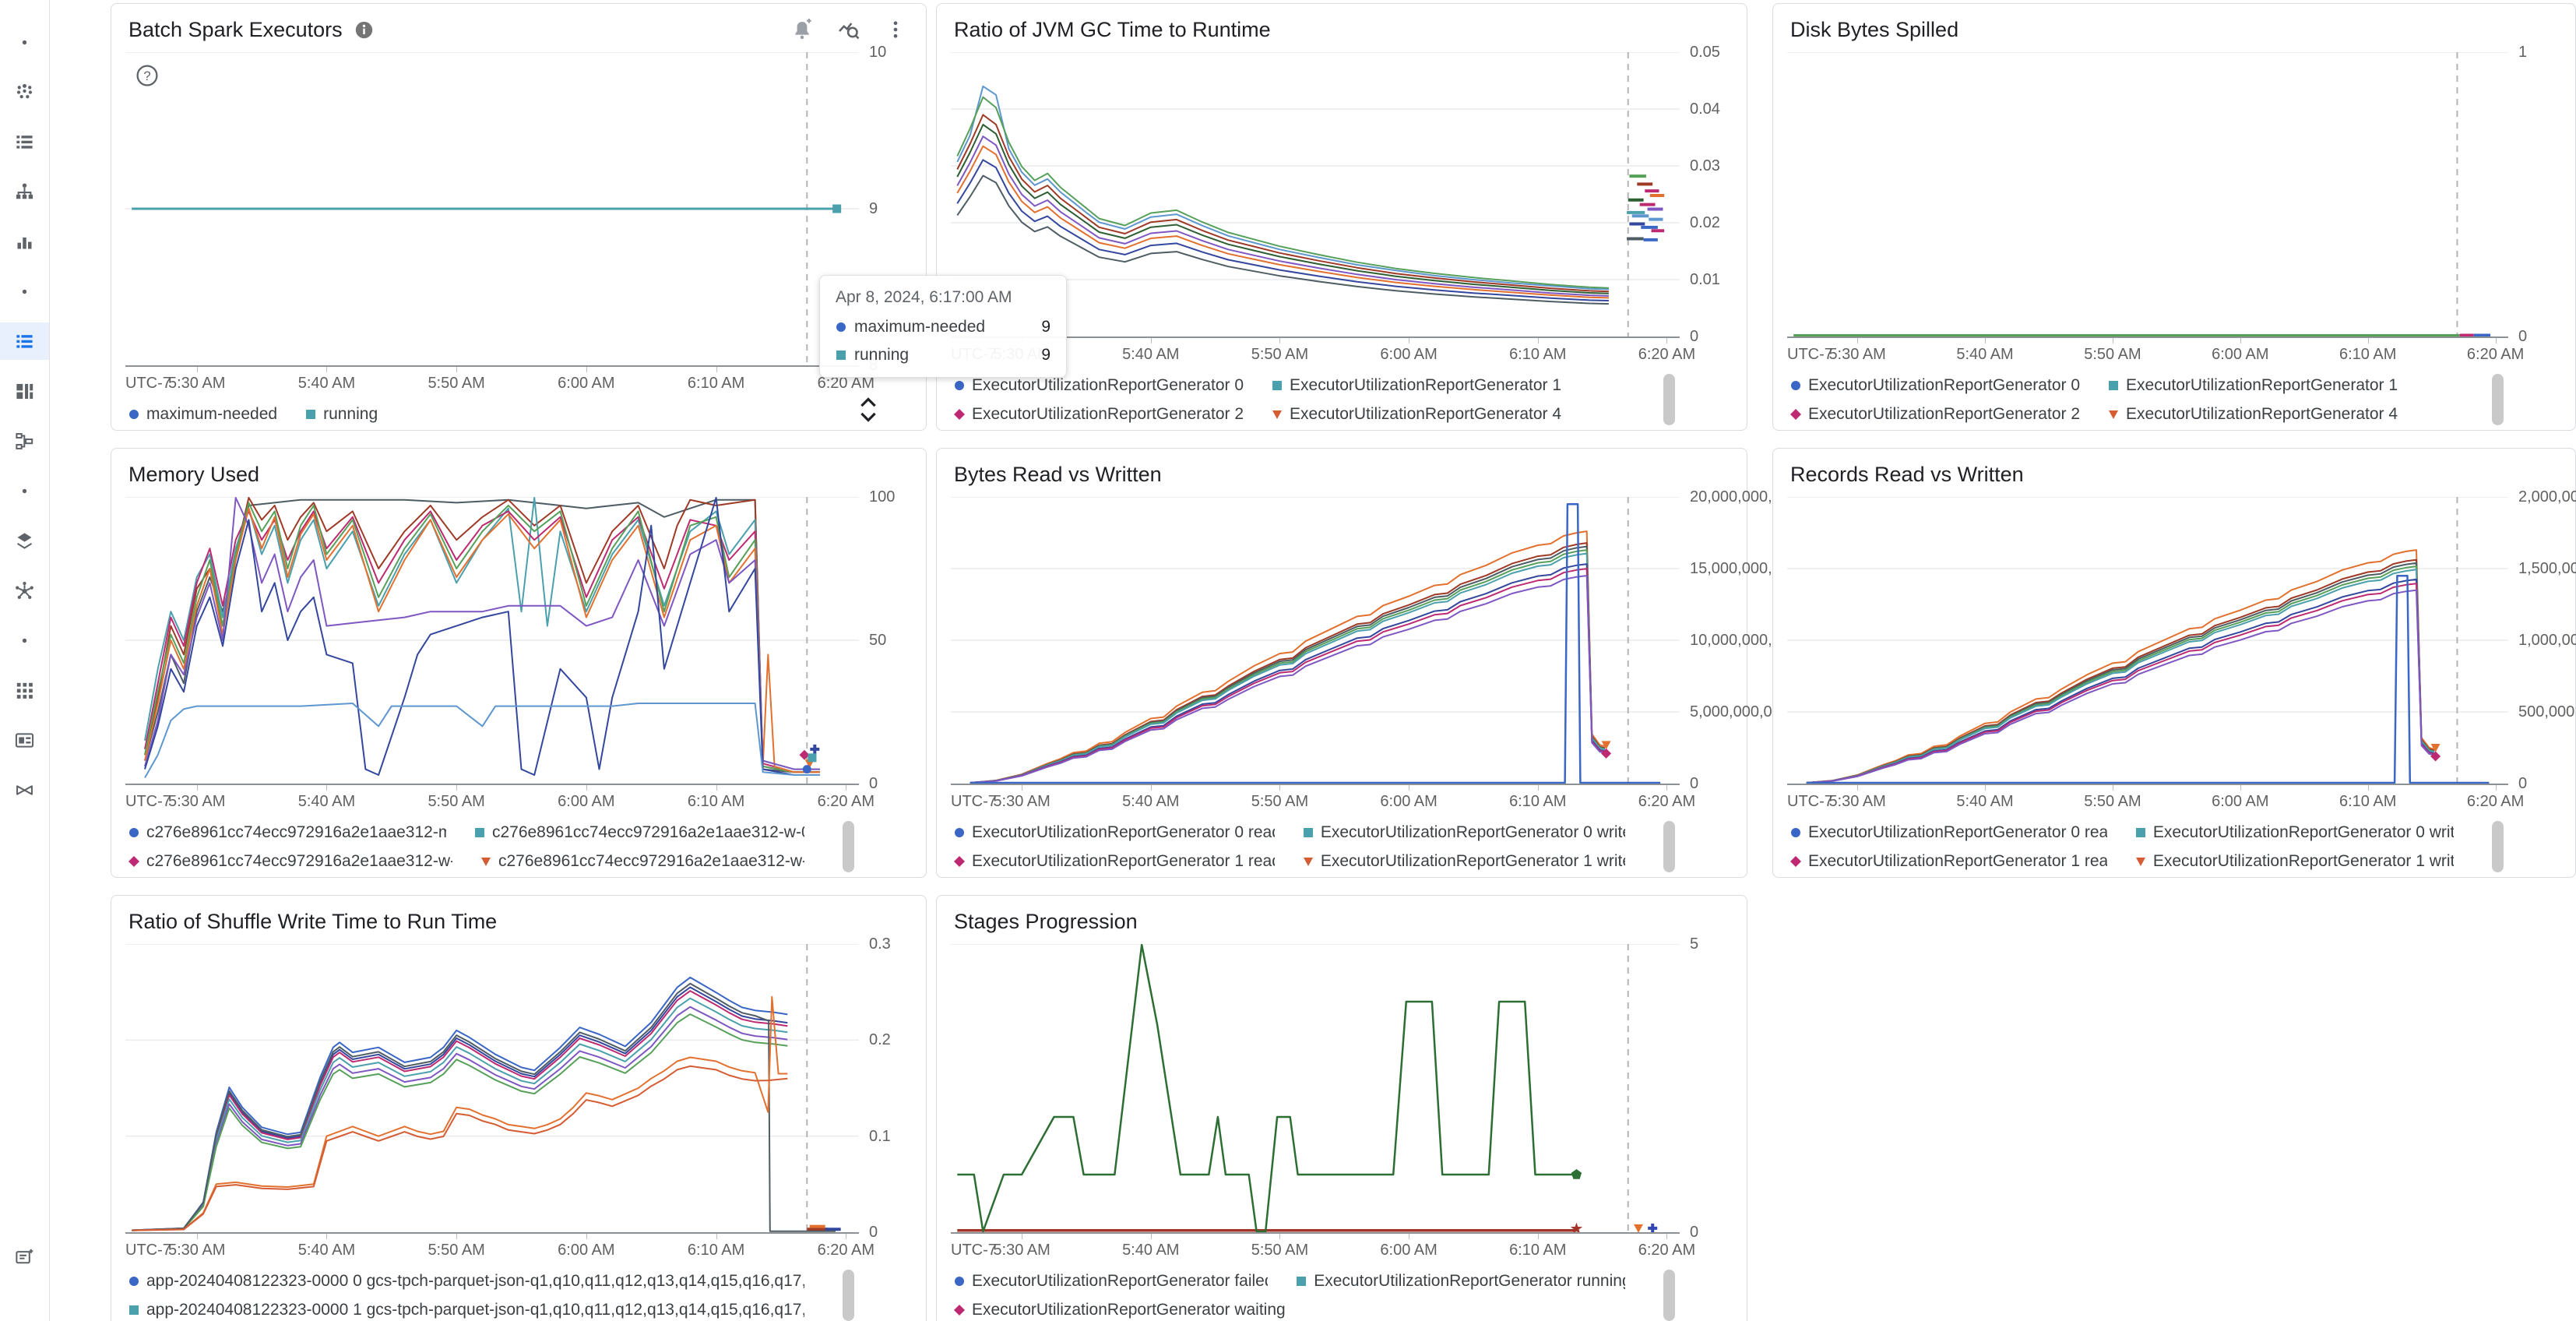  What do you see at coordinates (802, 29) in the screenshot?
I see `add-alert-button` at bounding box center [802, 29].